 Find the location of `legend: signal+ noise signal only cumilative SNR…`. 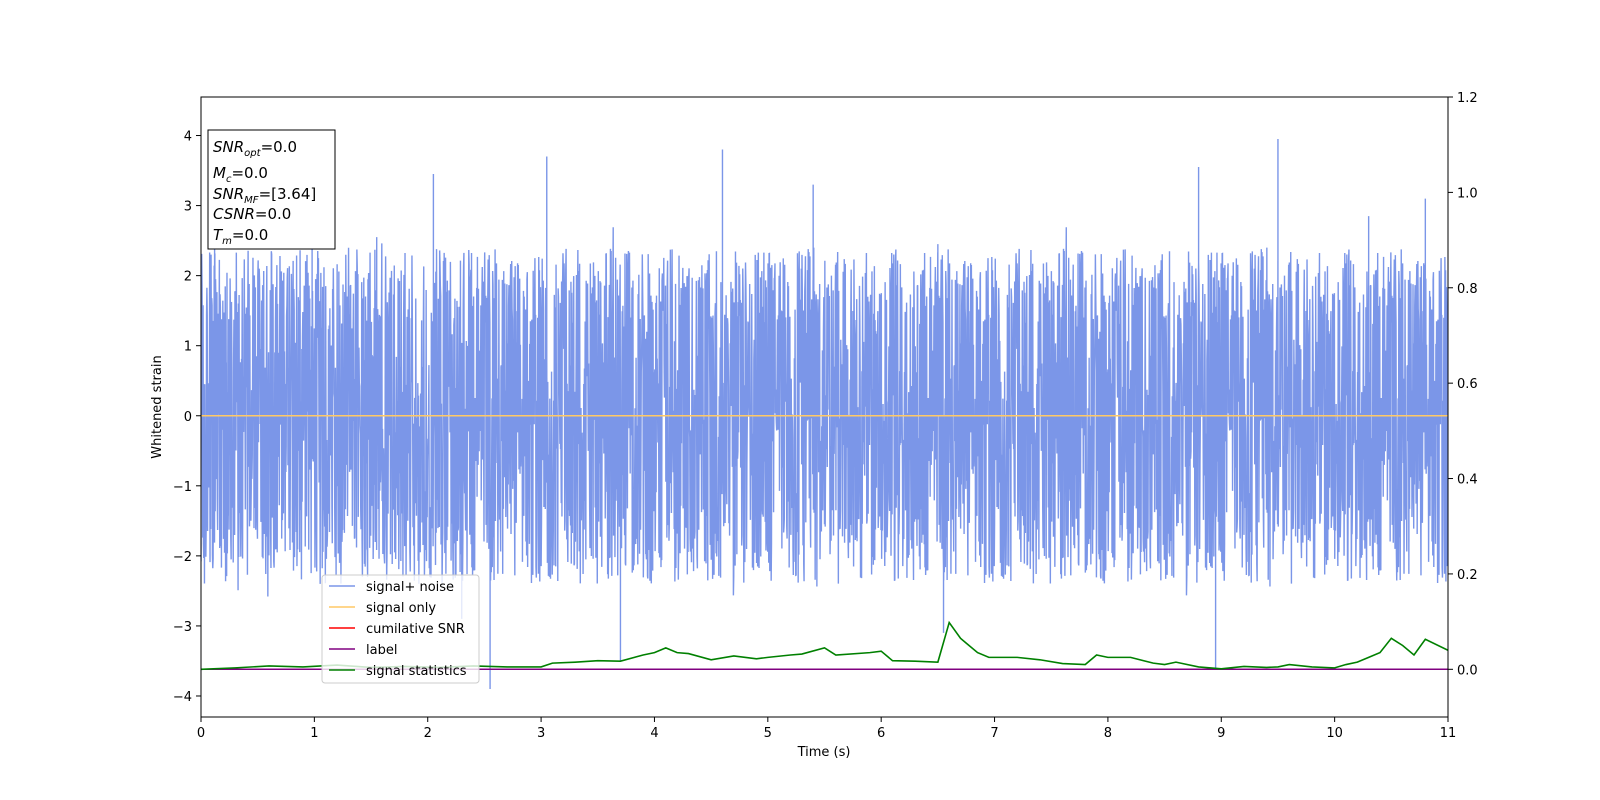

legend: signal+ noise signal only cumilative SNR… is located at coordinates (400, 629).